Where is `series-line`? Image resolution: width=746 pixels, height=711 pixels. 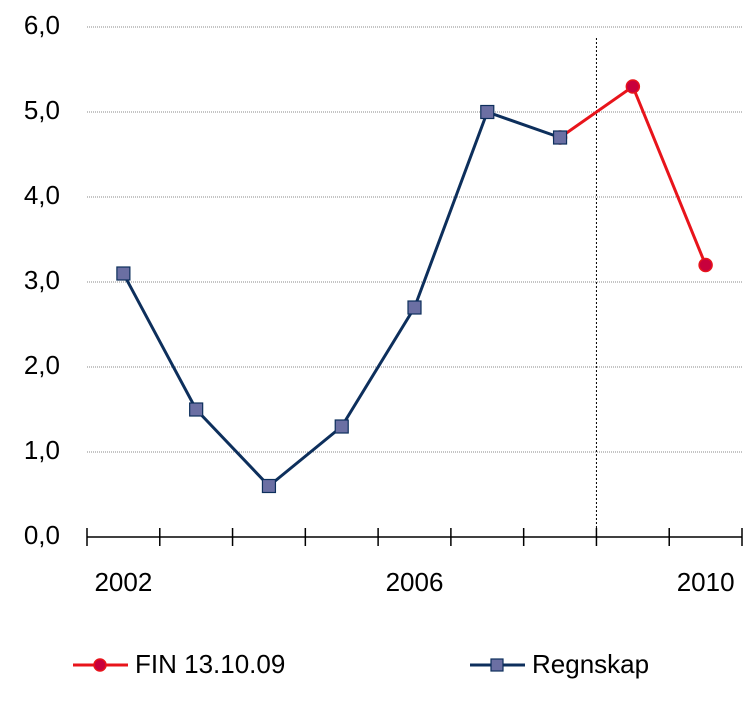 series-line is located at coordinates (633, 175).